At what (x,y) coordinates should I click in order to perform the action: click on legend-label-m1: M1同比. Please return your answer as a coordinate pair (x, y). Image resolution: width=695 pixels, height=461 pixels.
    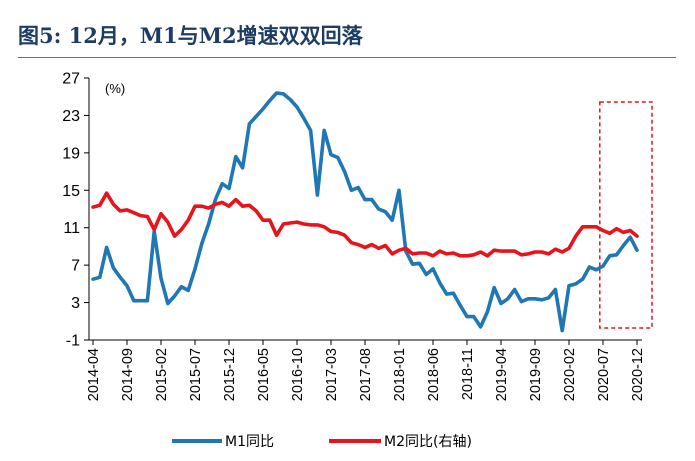
    Looking at the image, I should click on (249, 442).